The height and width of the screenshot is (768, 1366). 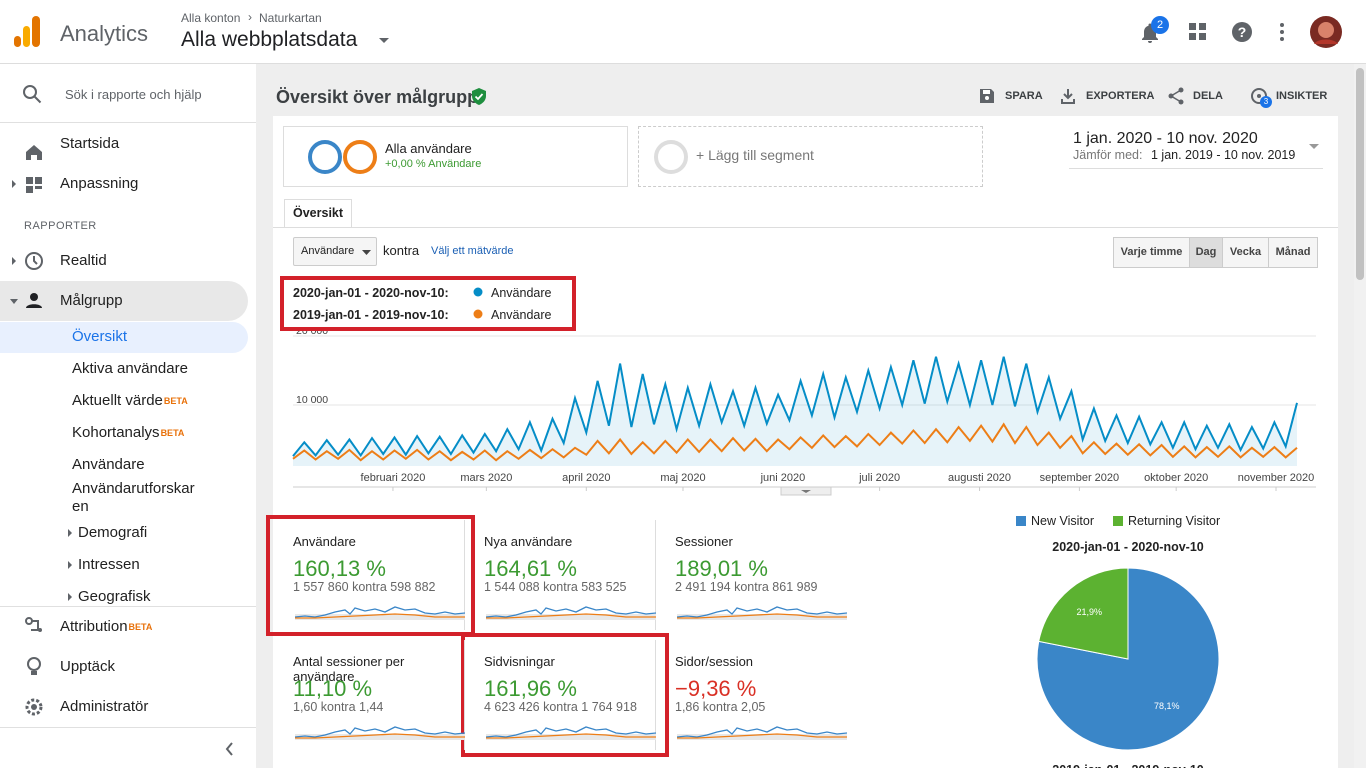 I want to click on toolbar-action: INSIKTER, so click(x=1302, y=96).